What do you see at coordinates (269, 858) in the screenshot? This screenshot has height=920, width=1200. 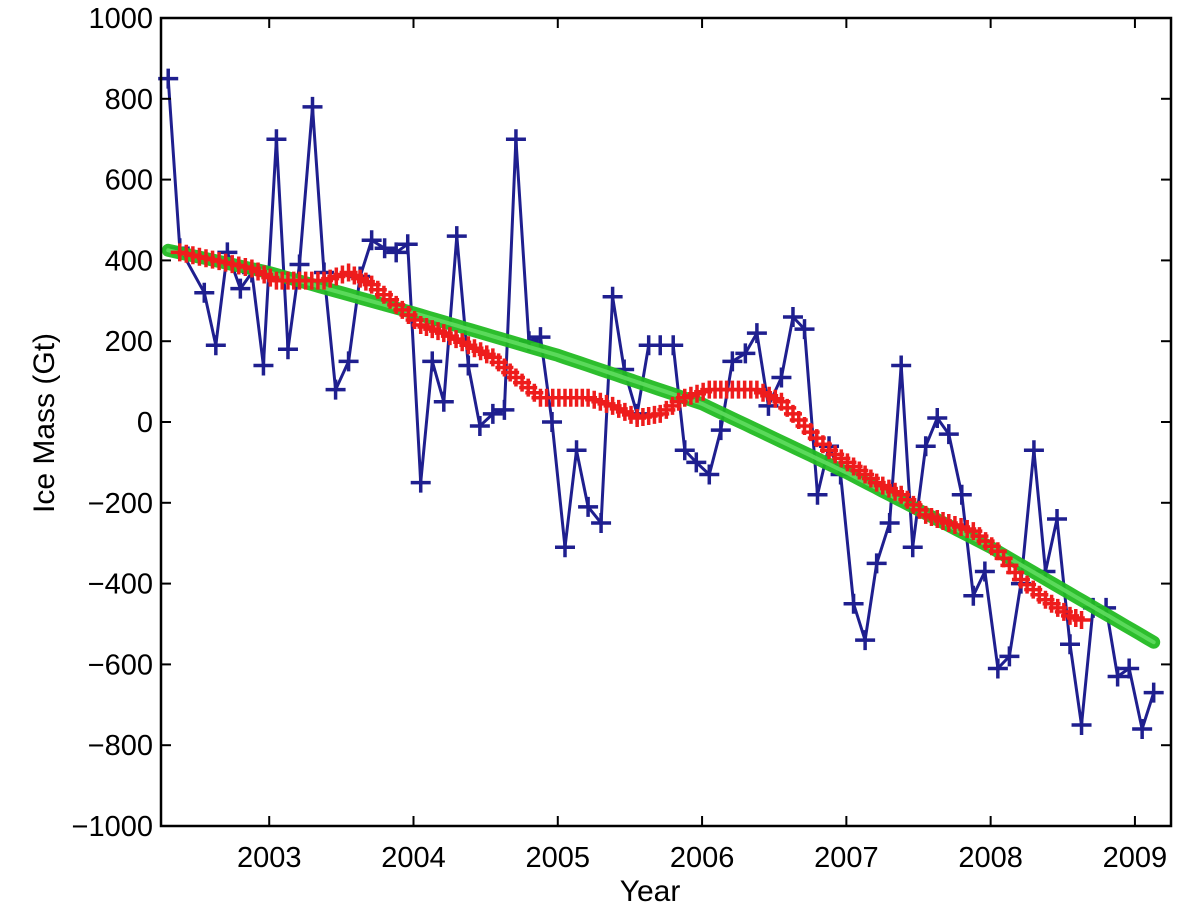 I see `x-tick-label: 2003` at bounding box center [269, 858].